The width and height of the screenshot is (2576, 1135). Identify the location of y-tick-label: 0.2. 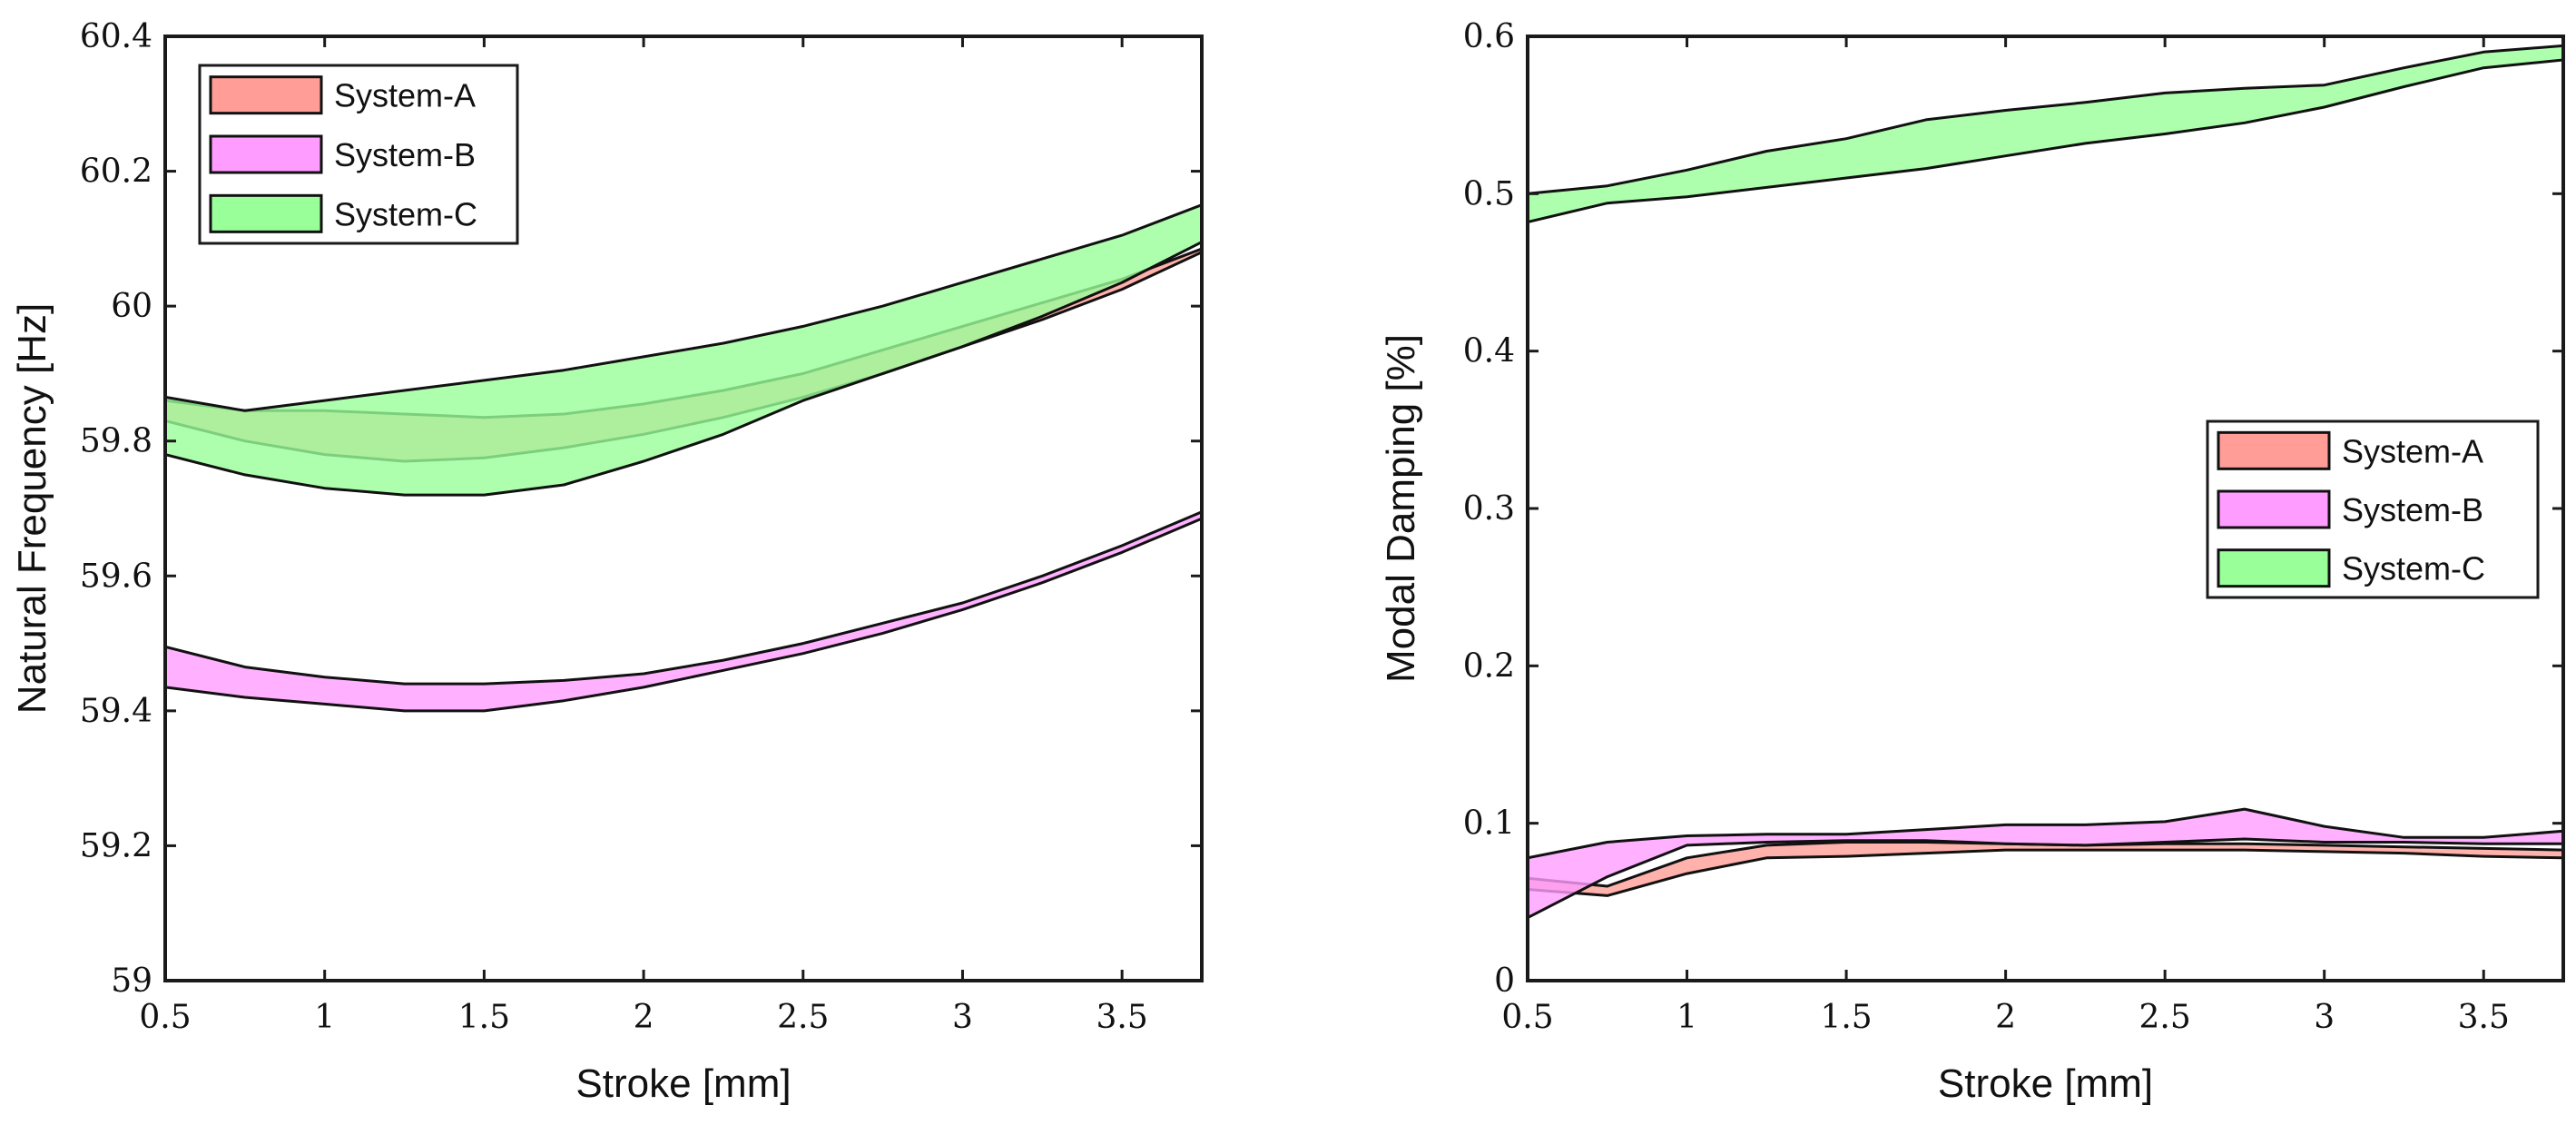
(1489, 666).